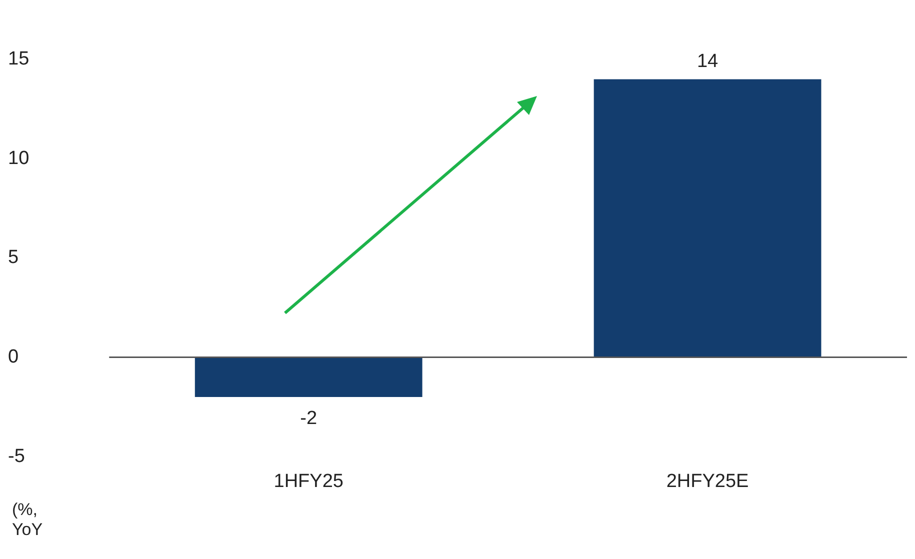 The image size is (915, 559). Describe the element at coordinates (707, 481) in the screenshot. I see `x-tick-label: 2HFY25E` at that location.